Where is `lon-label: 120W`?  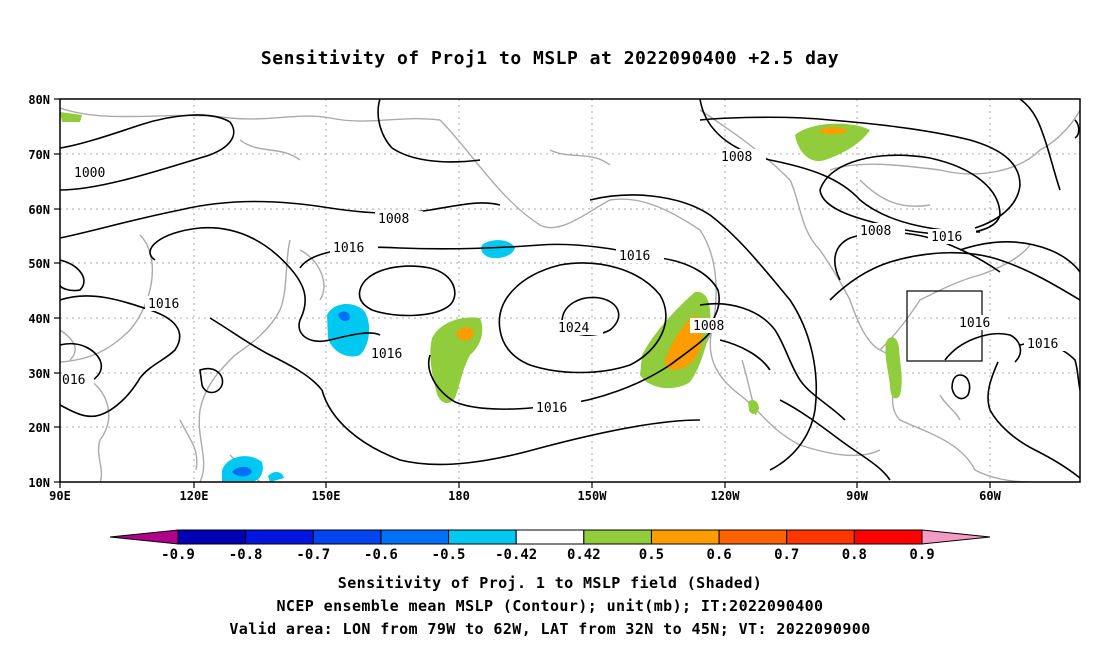 lon-label: 120W is located at coordinates (726, 496).